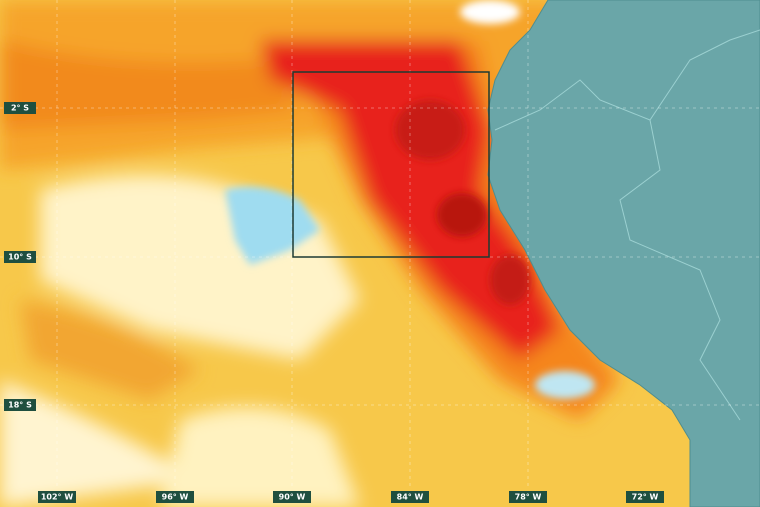 The image size is (760, 507). I want to click on lon-label: 84° W, so click(410, 497).